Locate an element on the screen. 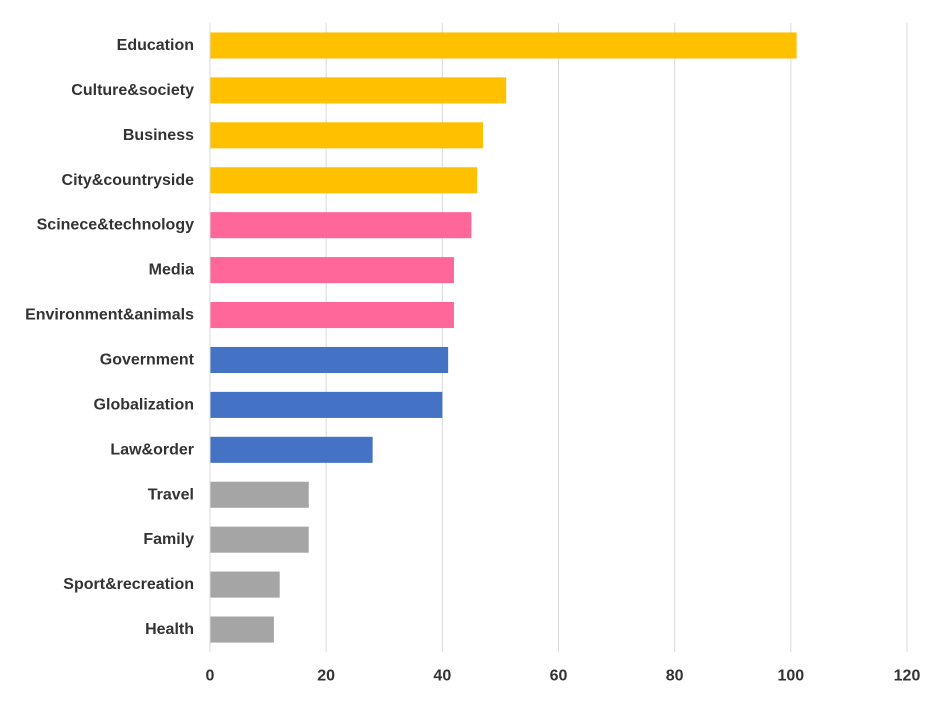  category-label-travel: Travel is located at coordinates (171, 494).